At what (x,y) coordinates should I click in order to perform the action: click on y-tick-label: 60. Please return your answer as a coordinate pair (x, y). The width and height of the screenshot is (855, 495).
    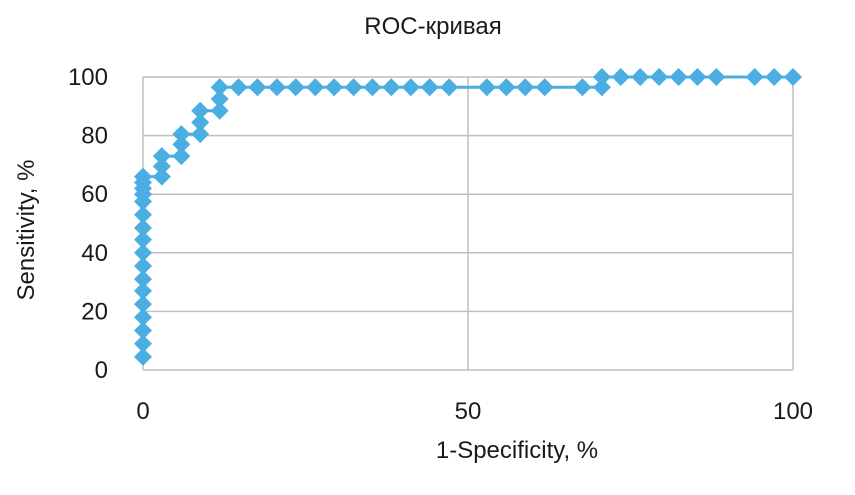
    Looking at the image, I should click on (94, 194).